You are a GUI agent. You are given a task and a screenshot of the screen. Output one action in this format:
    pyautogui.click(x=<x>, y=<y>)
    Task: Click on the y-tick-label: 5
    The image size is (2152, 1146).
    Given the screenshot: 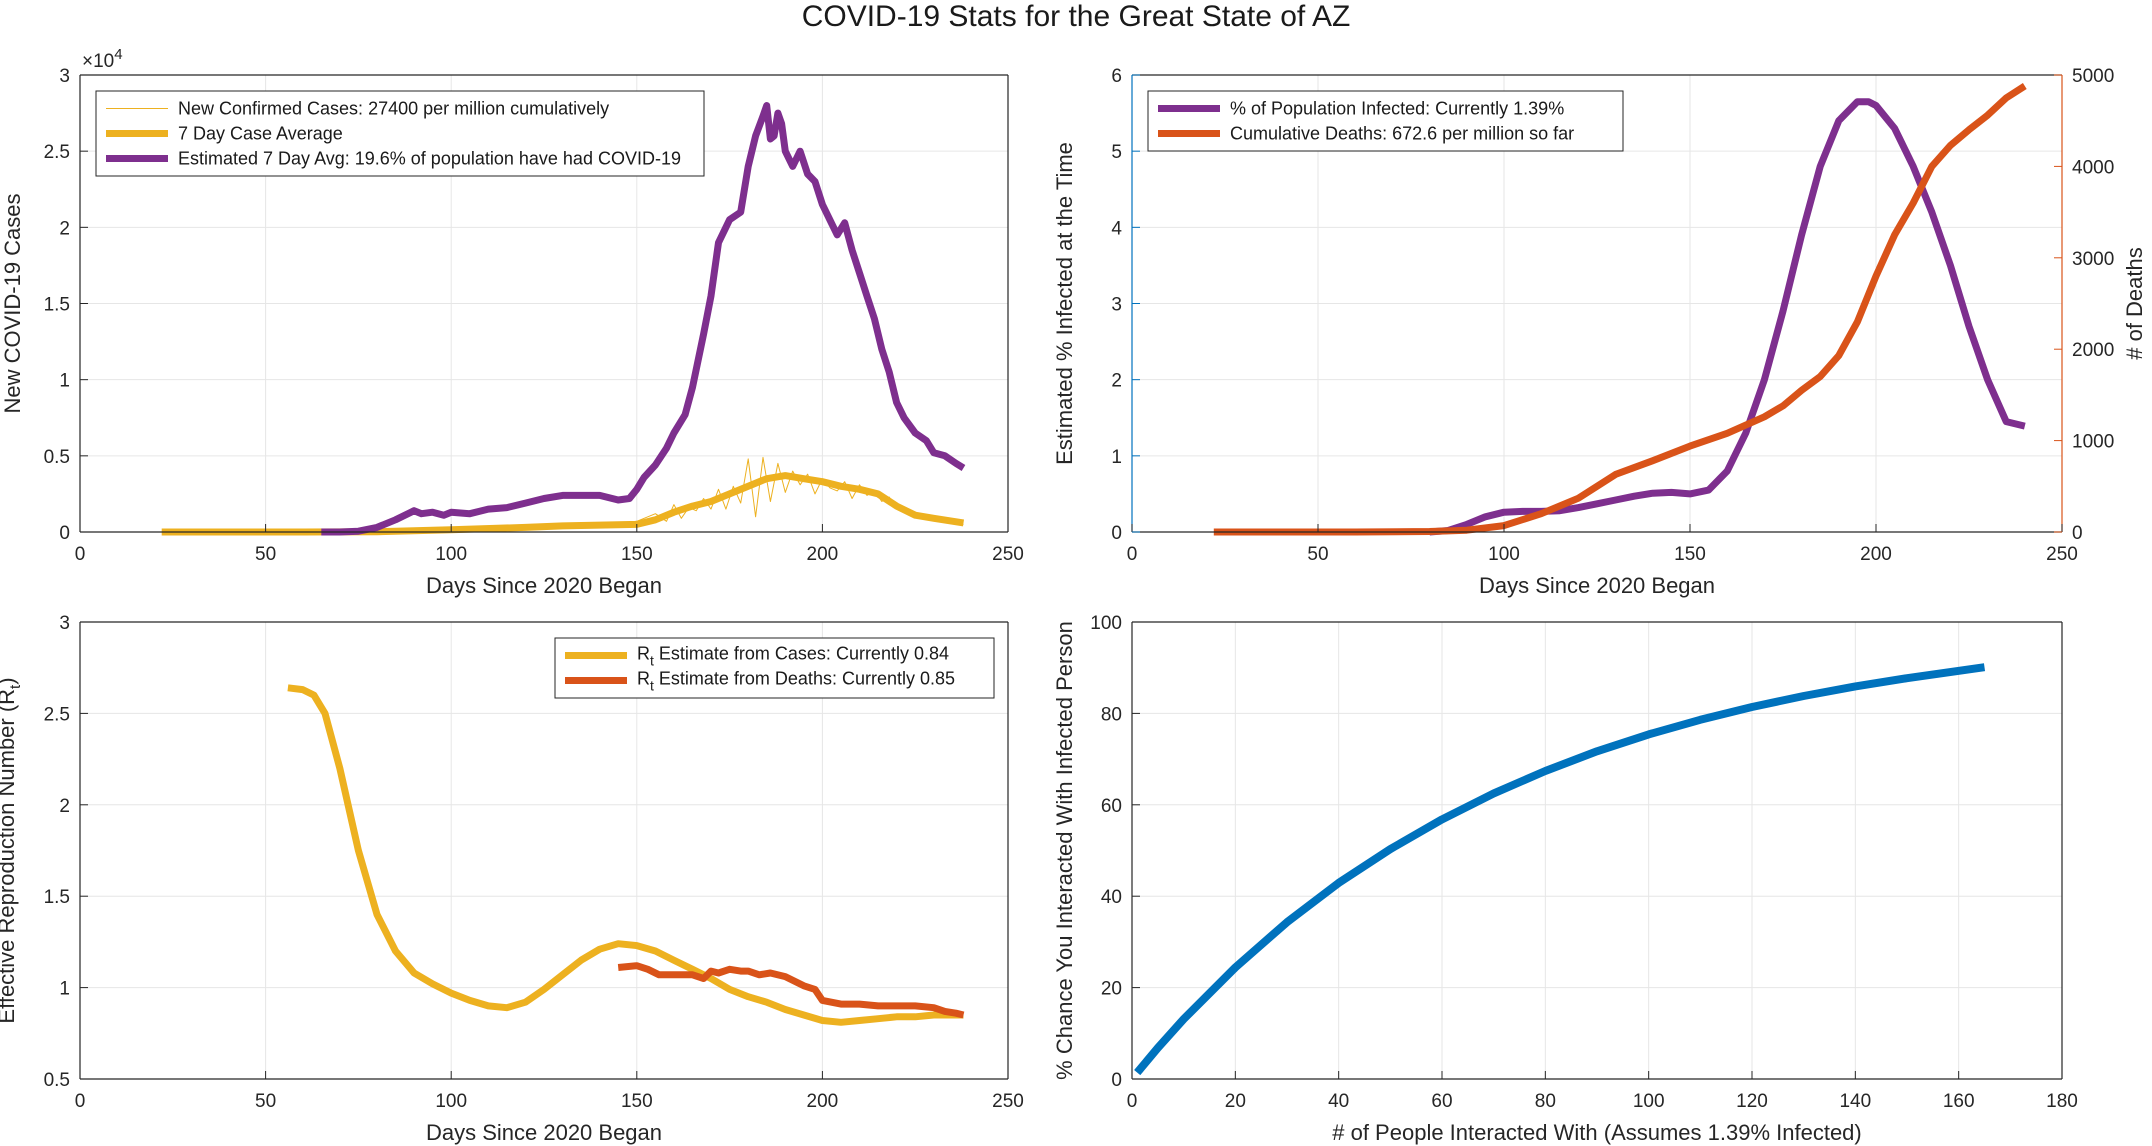 What is the action you would take?
    pyautogui.click(x=1116, y=152)
    